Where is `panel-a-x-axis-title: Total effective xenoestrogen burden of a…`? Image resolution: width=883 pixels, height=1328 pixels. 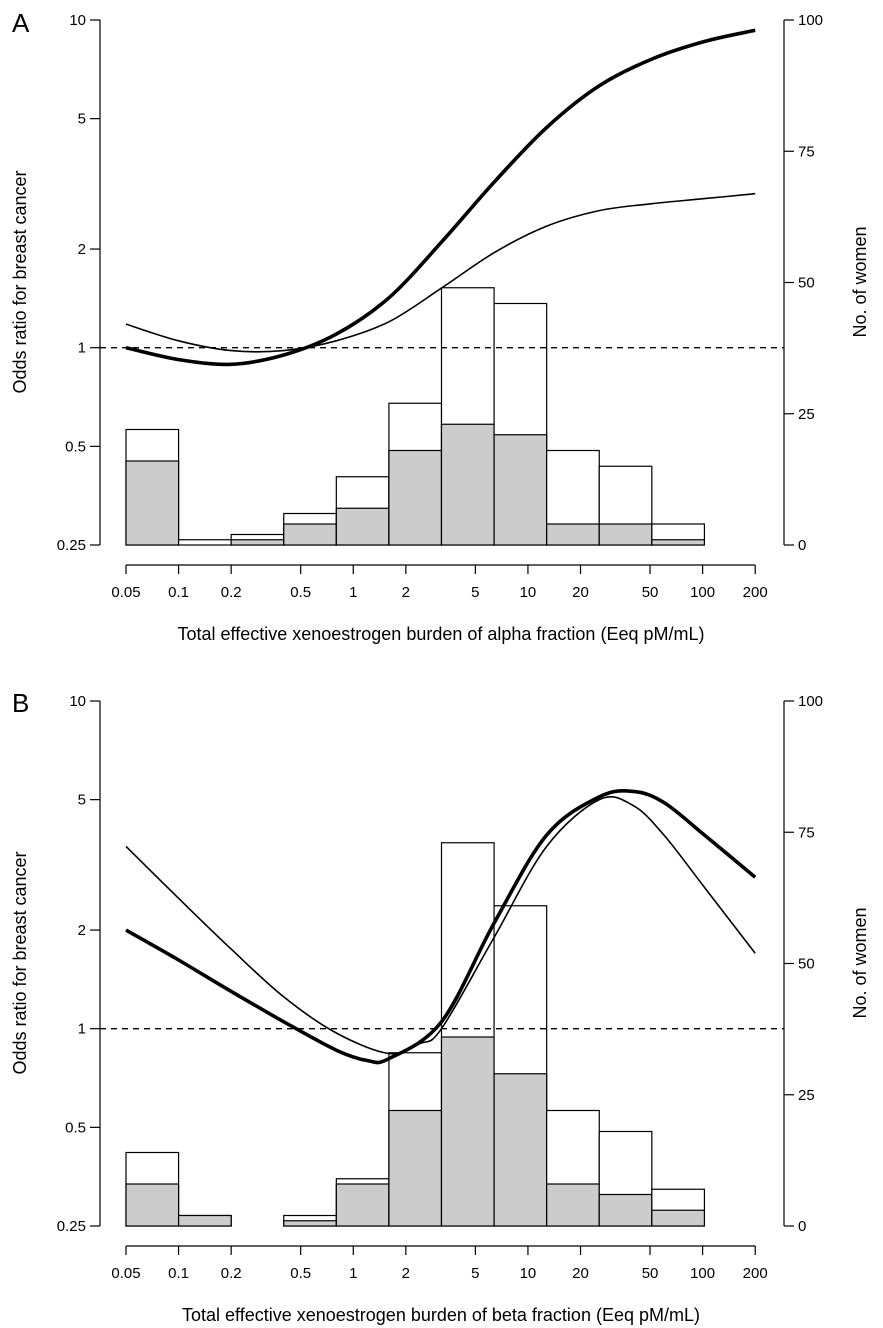 panel-a-x-axis-title: Total effective xenoestrogen burden of a… is located at coordinates (441, 634).